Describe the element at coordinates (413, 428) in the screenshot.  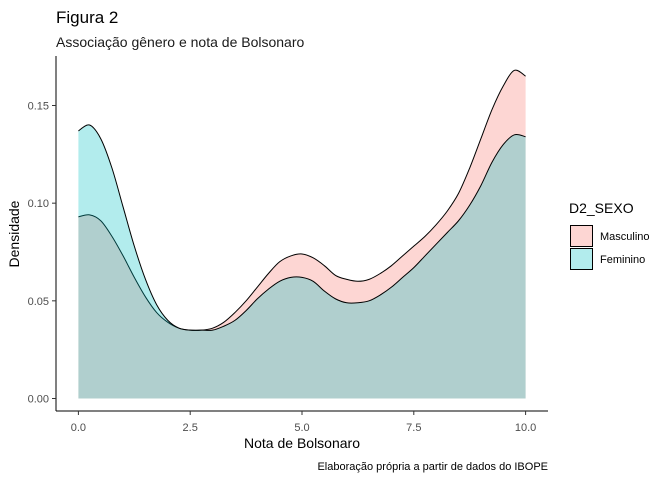
I see `x-tick-label: 7.5` at that location.